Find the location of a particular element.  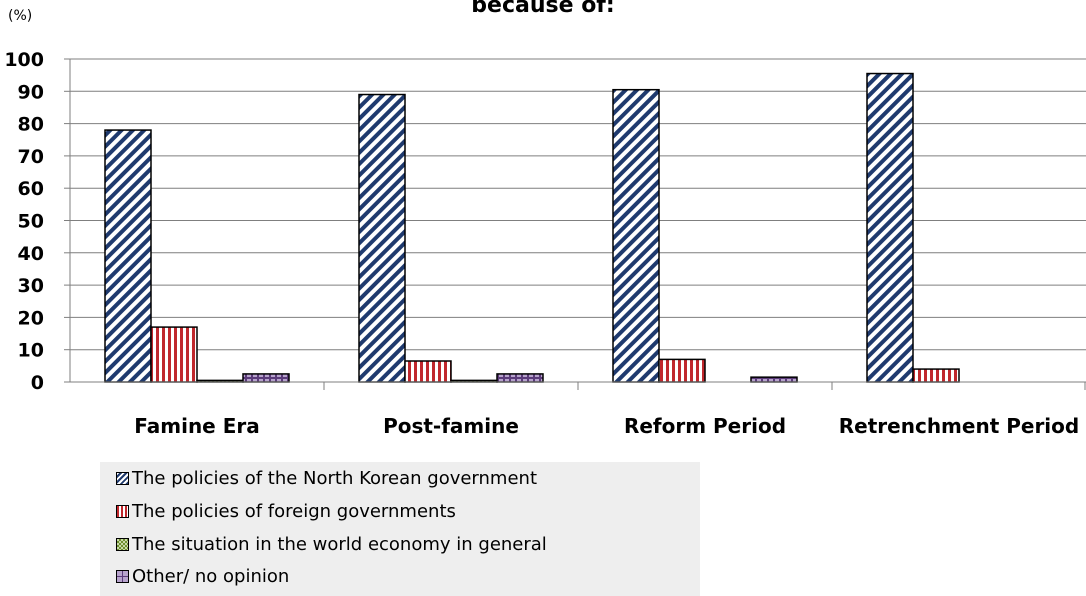

y-tick-label: 40 is located at coordinates (31, 254).